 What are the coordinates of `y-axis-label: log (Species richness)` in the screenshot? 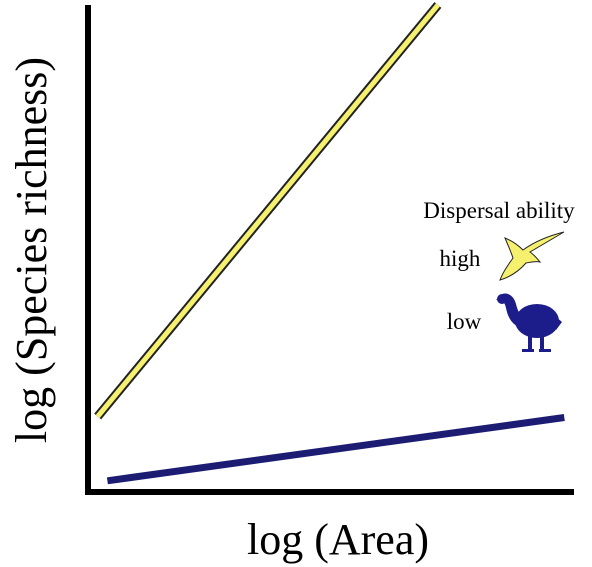 It's located at (31, 250).